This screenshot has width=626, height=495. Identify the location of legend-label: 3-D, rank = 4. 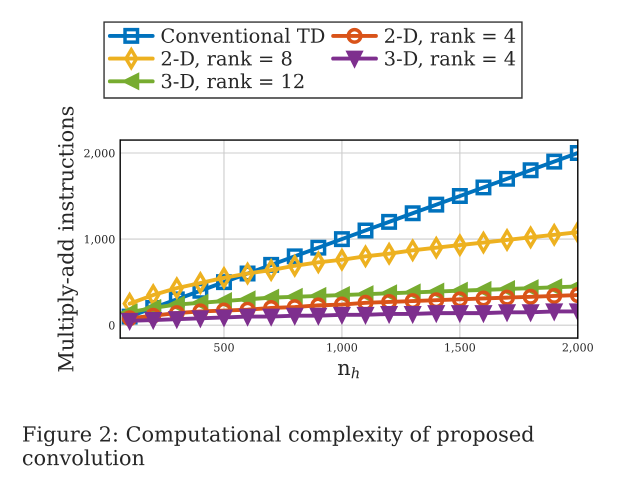
(450, 59).